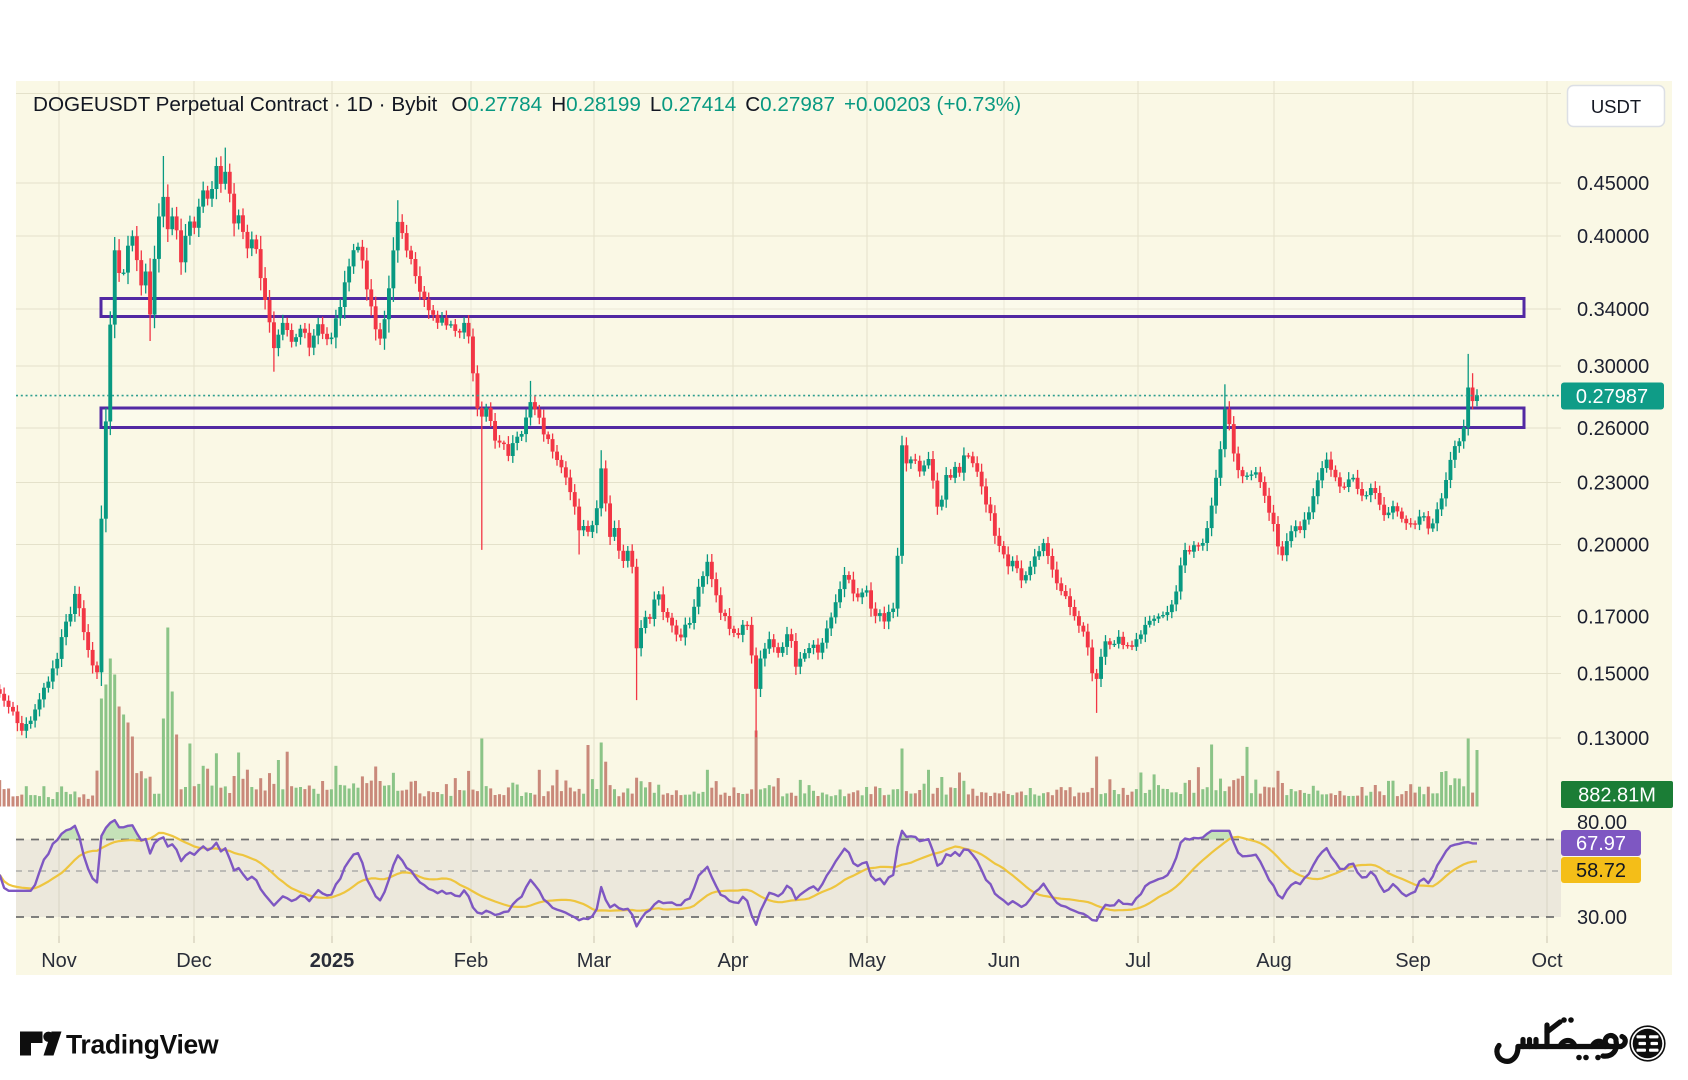  What do you see at coordinates (1617, 796) in the screenshot?
I see `svg-text: 882.81M` at bounding box center [1617, 796].